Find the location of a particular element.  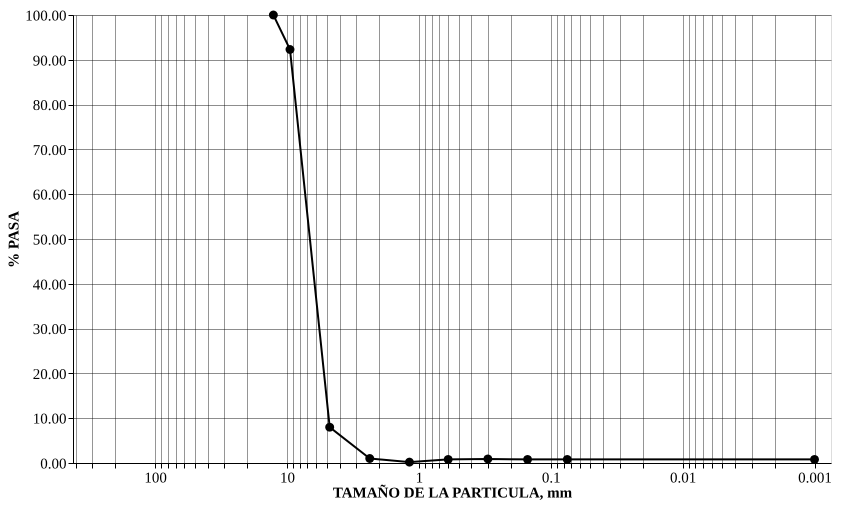

y-tick-label: 30.00 is located at coordinates (49, 330).